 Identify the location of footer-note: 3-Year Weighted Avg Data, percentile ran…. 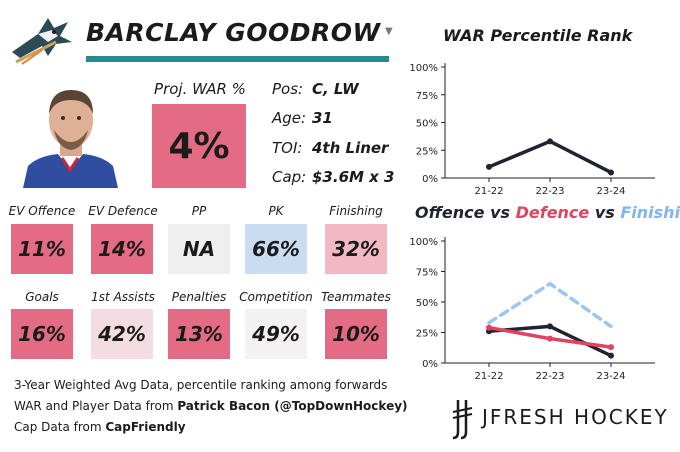
(201, 385).